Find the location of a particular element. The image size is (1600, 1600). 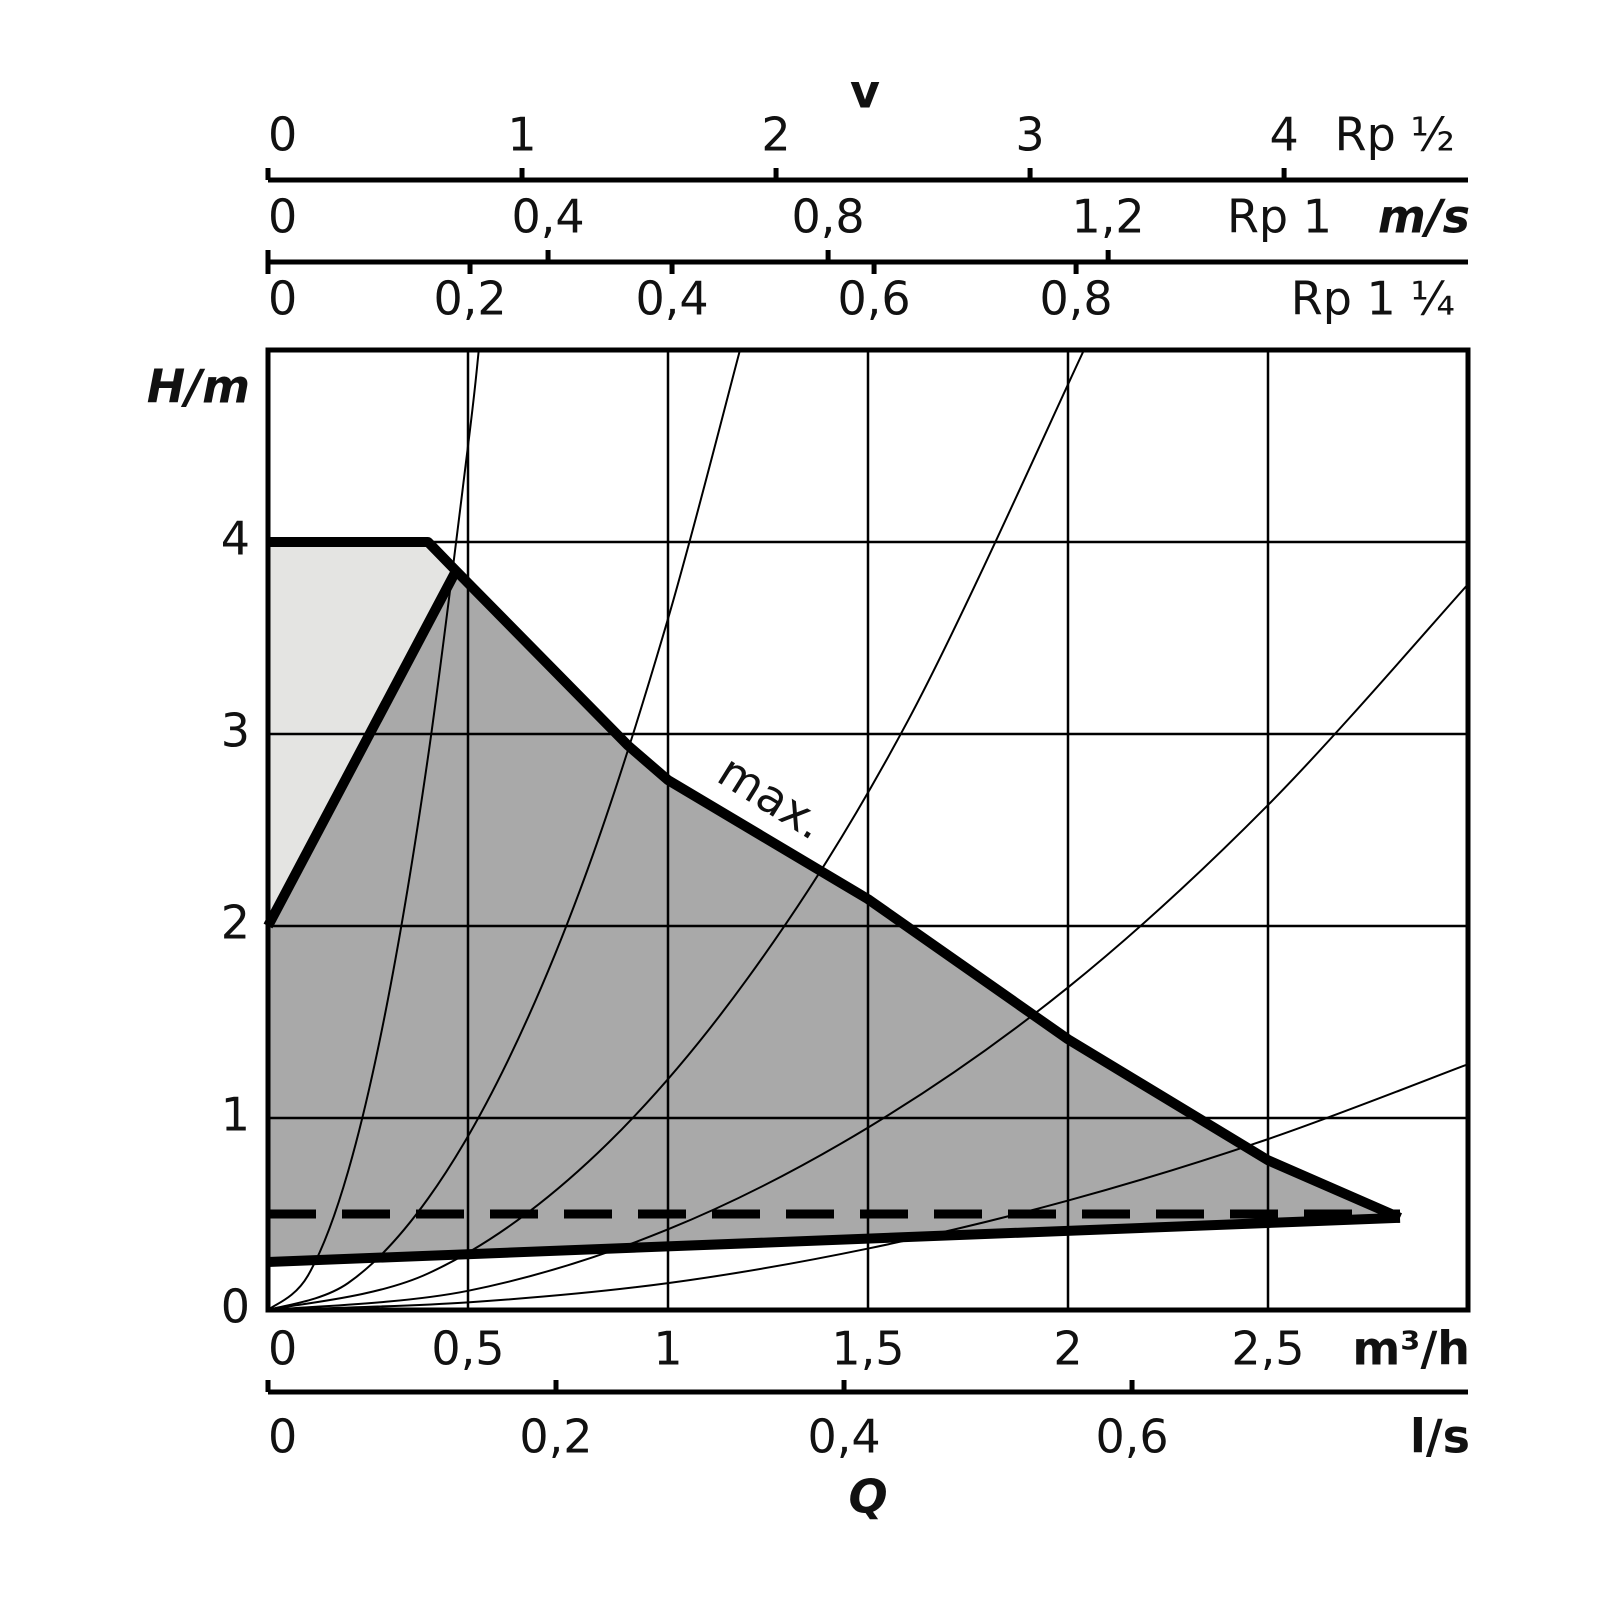

x2-tick-label: 0,2 is located at coordinates (555, 1437).